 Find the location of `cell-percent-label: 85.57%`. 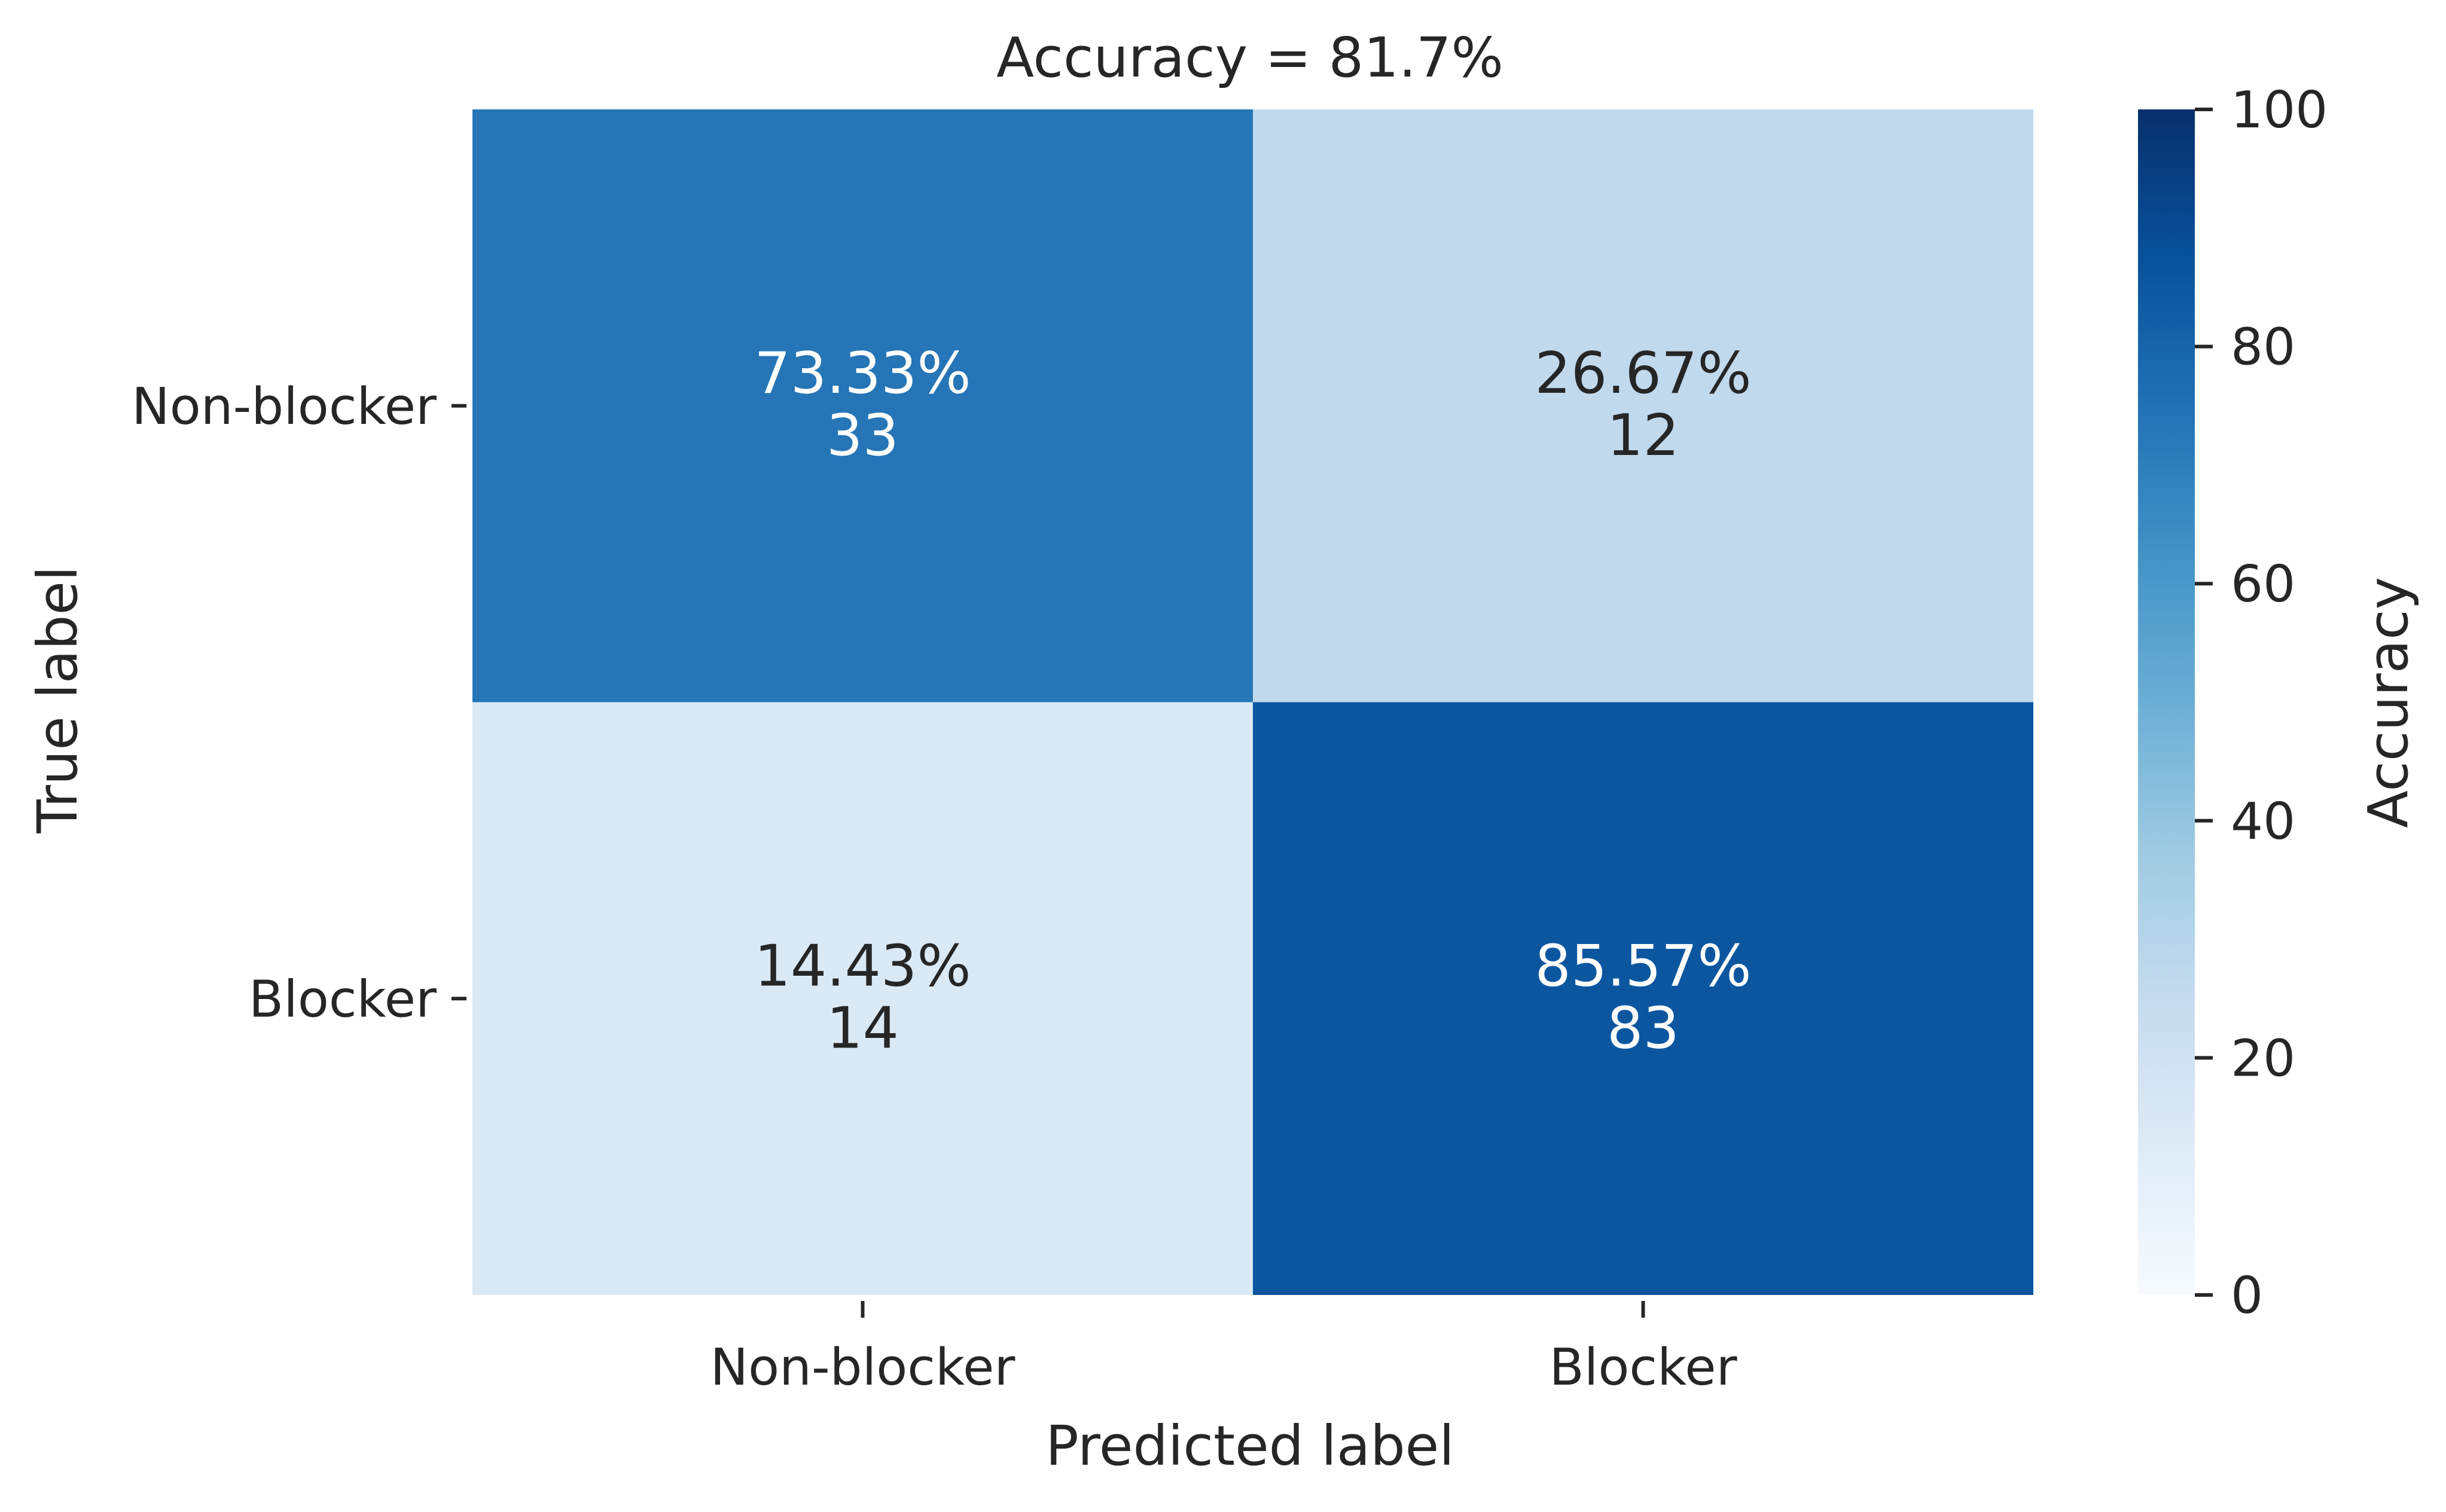

cell-percent-label: 85.57% is located at coordinates (1643, 966).